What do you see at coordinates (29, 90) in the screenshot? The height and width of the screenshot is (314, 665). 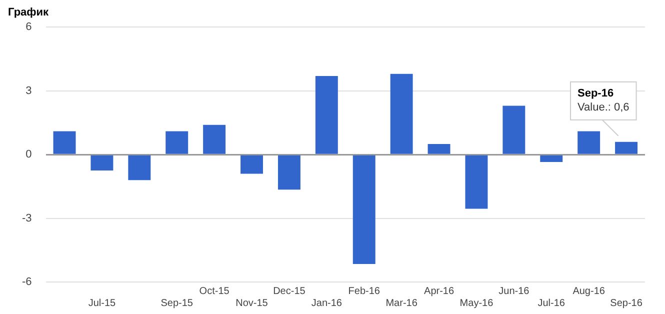 I see `y-tick-label: 3` at bounding box center [29, 90].